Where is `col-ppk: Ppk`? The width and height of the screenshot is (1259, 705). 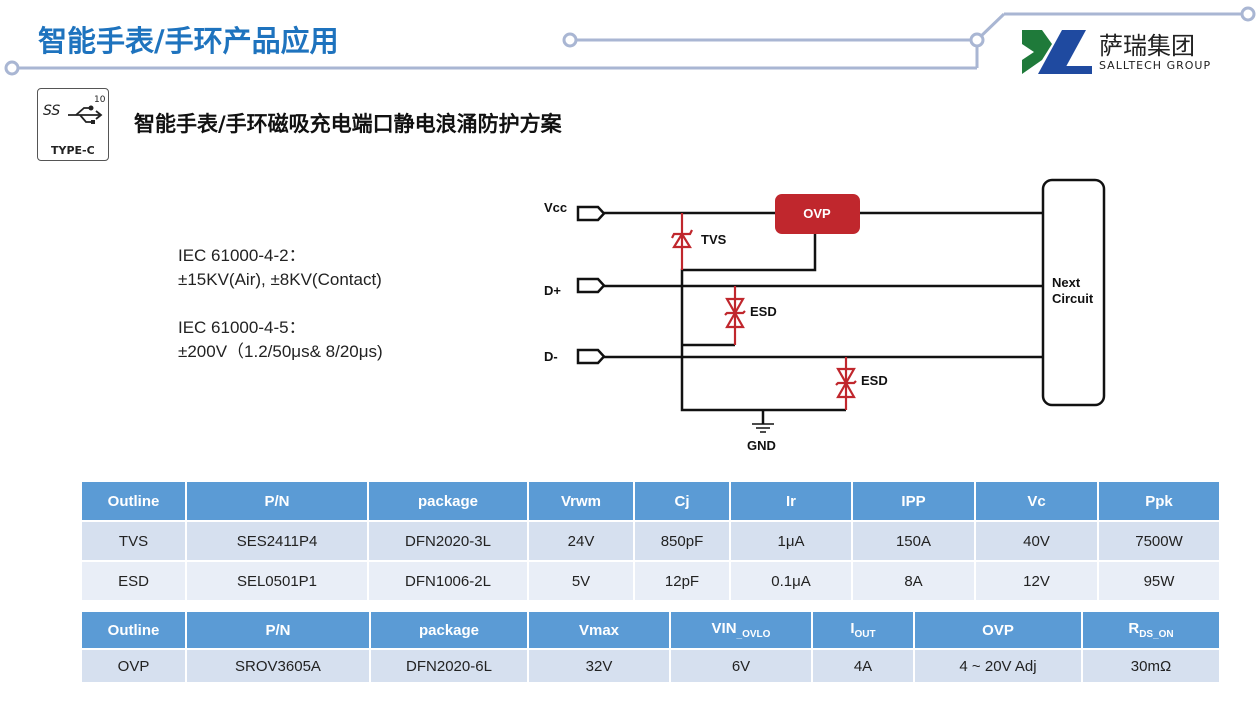 col-ppk: Ppk is located at coordinates (1159, 501).